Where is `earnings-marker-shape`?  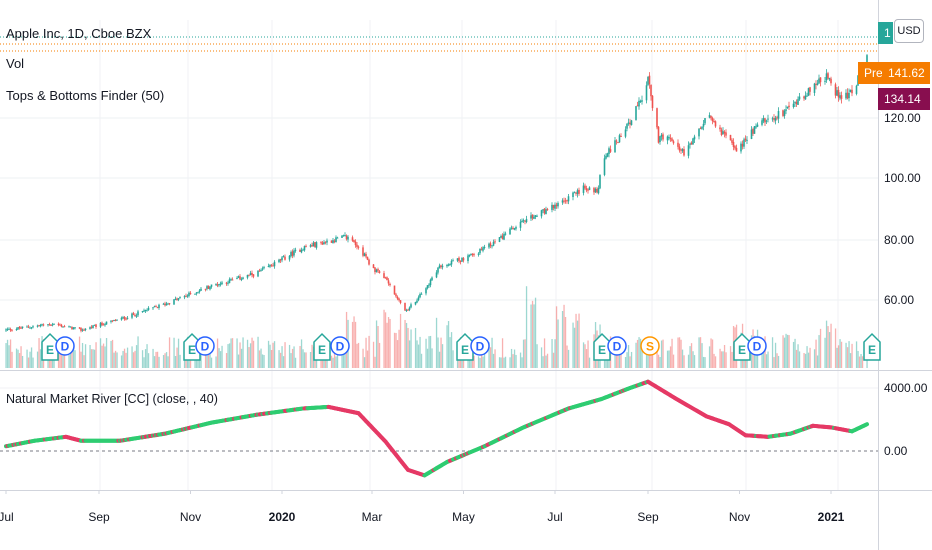
earnings-marker-shape is located at coordinates (872, 346).